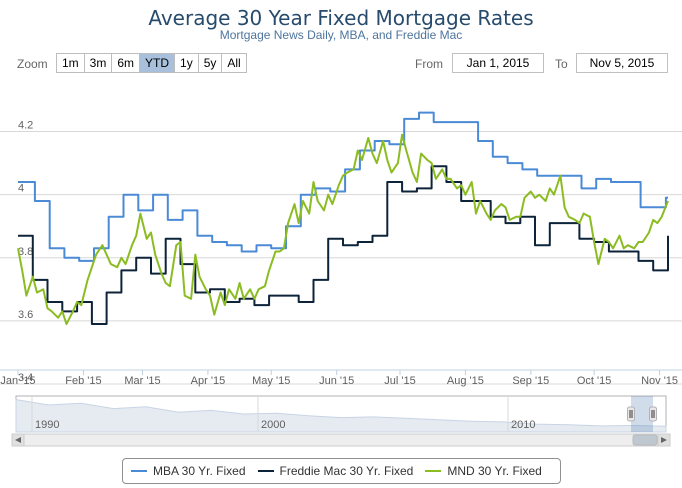 Image resolution: width=682 pixels, height=488 pixels. I want to click on y-tick-label: 4.2, so click(25, 126).